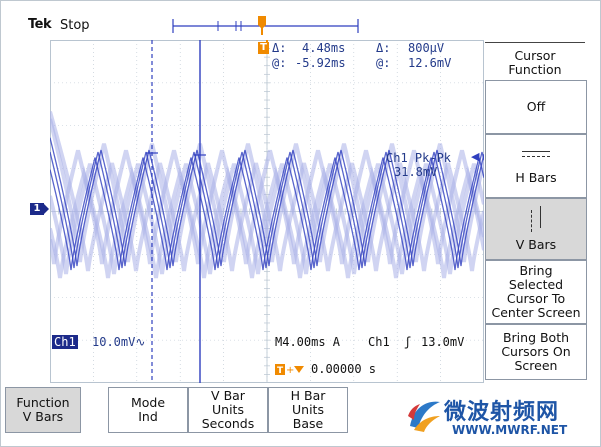 The image size is (601, 447). Describe the element at coordinates (119, 342) in the screenshot. I see `ch1-scale: 10.0mV∿` at that location.